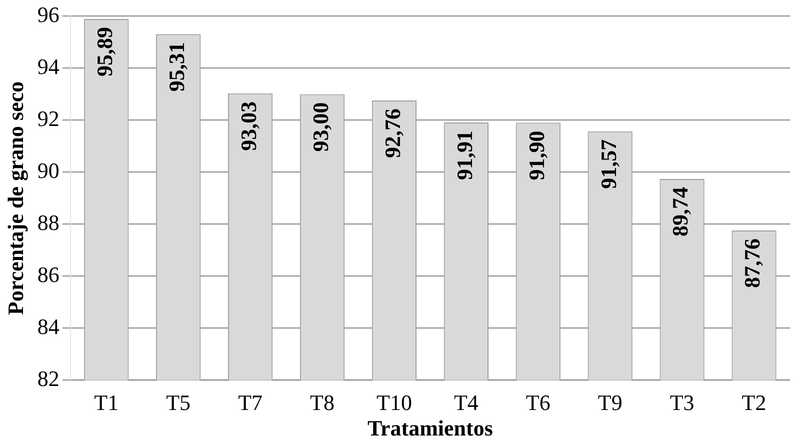 The width and height of the screenshot is (802, 447). Describe the element at coordinates (392, 133) in the screenshot. I see `data-label: 92,76` at that location.